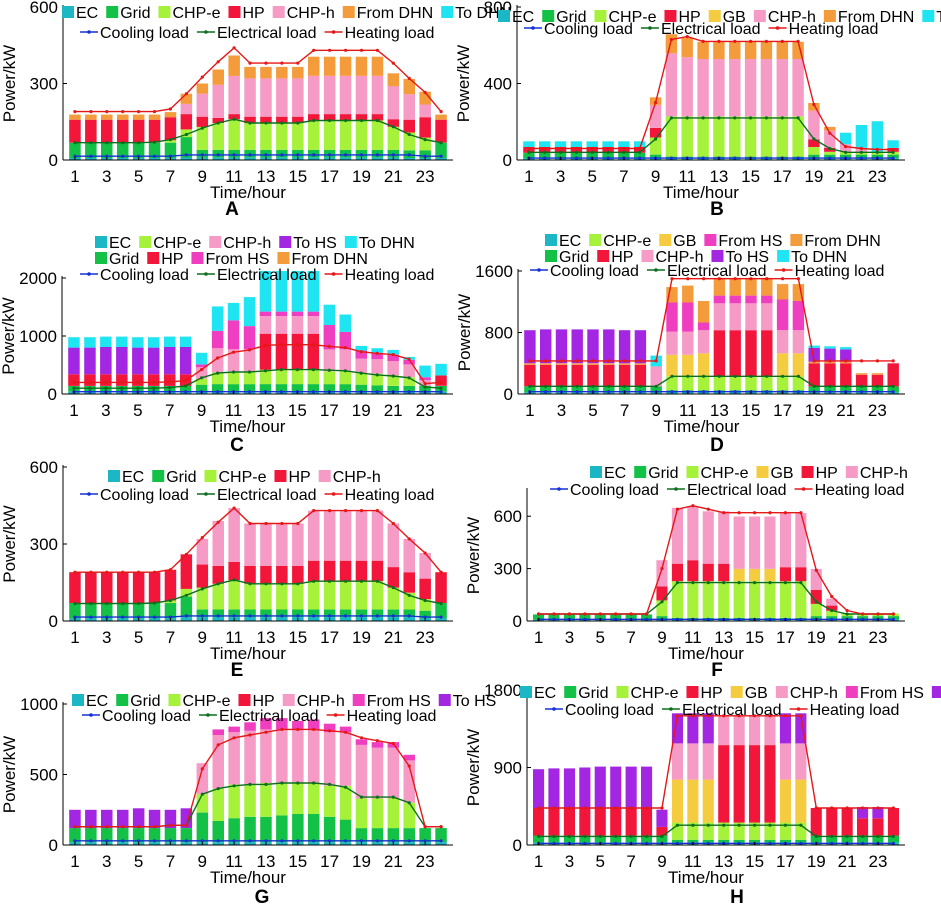 This screenshot has width=941, height=907. Describe the element at coordinates (740, 257) in the screenshot. I see `legend-item: To HS` at that location.